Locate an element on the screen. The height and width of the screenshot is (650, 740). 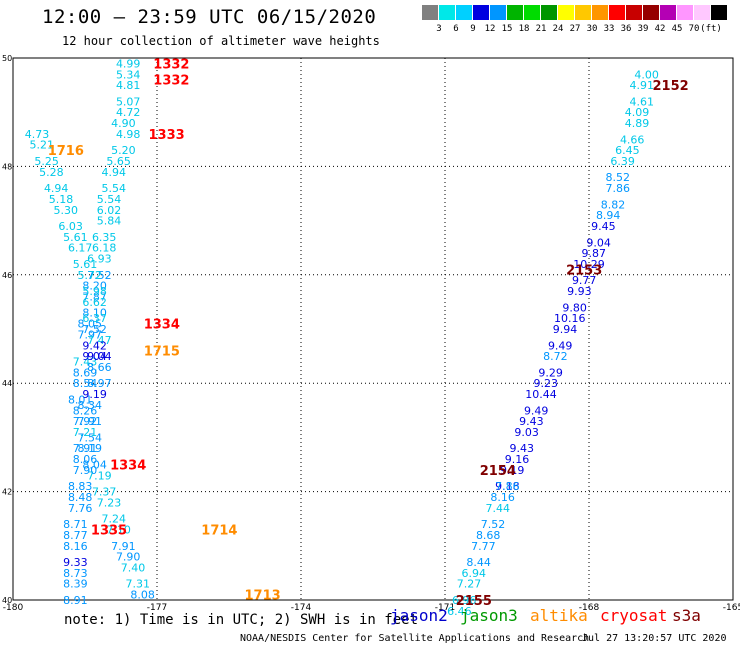
swh-value-label: 9.87 is located at coordinates (594, 253).